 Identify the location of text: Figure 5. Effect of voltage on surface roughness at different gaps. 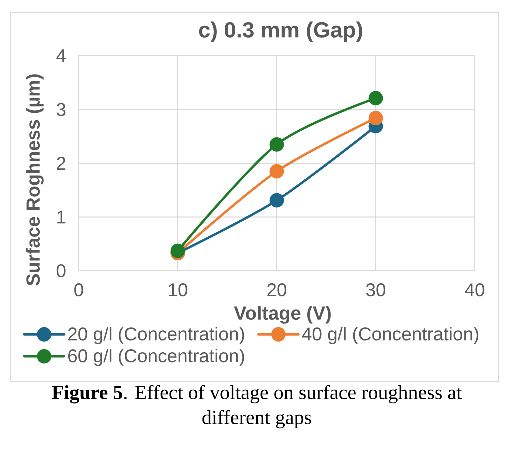
(257, 407).